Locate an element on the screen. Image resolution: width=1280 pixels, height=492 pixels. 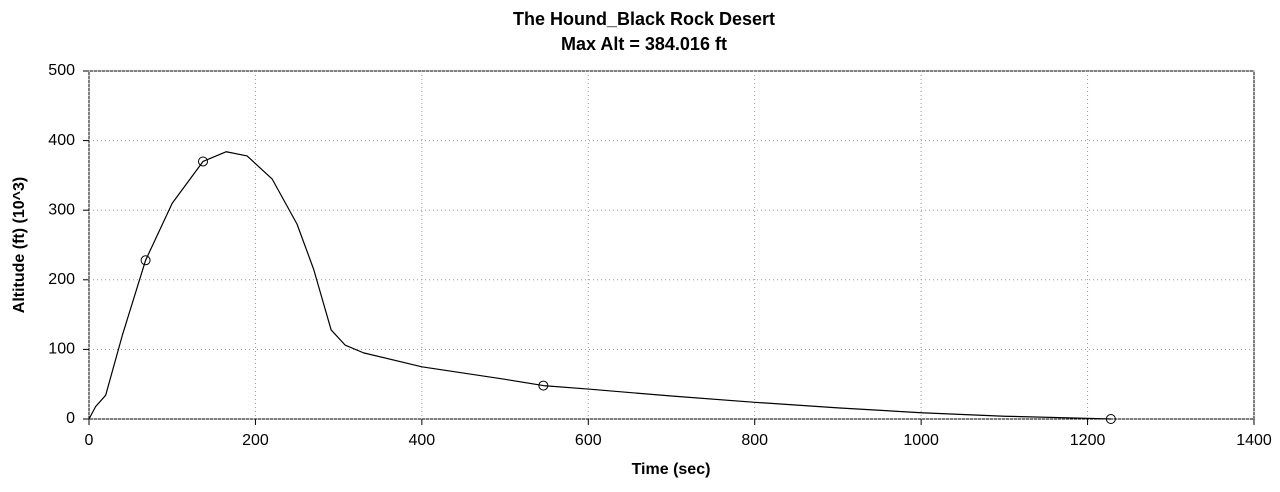
x-tick-label: 0 is located at coordinates (89, 440).